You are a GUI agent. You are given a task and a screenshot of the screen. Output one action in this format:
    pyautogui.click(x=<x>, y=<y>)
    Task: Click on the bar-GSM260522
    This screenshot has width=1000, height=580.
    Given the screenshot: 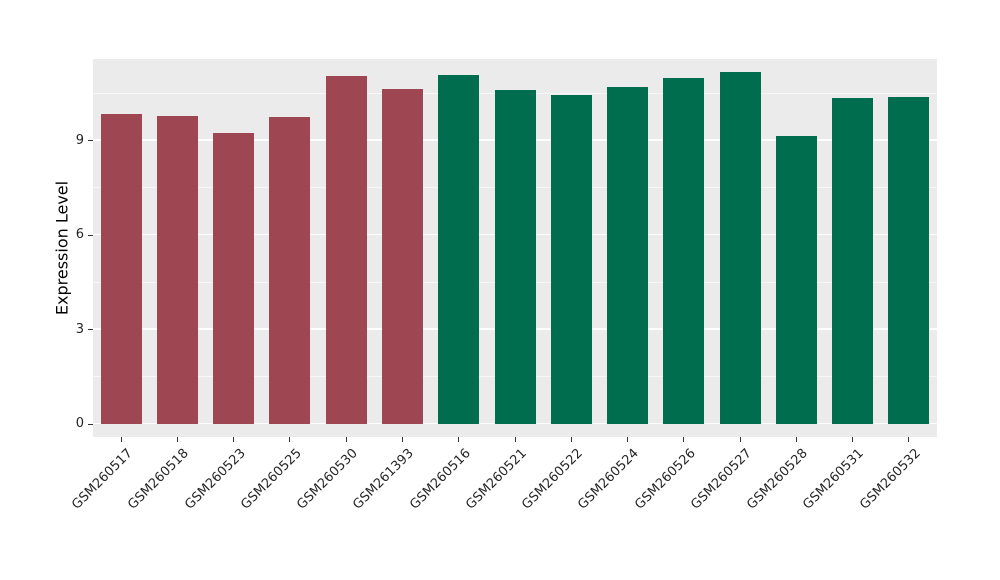 What is the action you would take?
    pyautogui.click(x=571, y=259)
    